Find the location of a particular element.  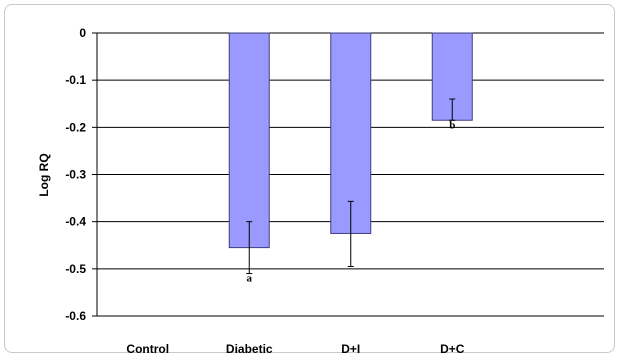

x-tick-label: Control is located at coordinates (147, 349).